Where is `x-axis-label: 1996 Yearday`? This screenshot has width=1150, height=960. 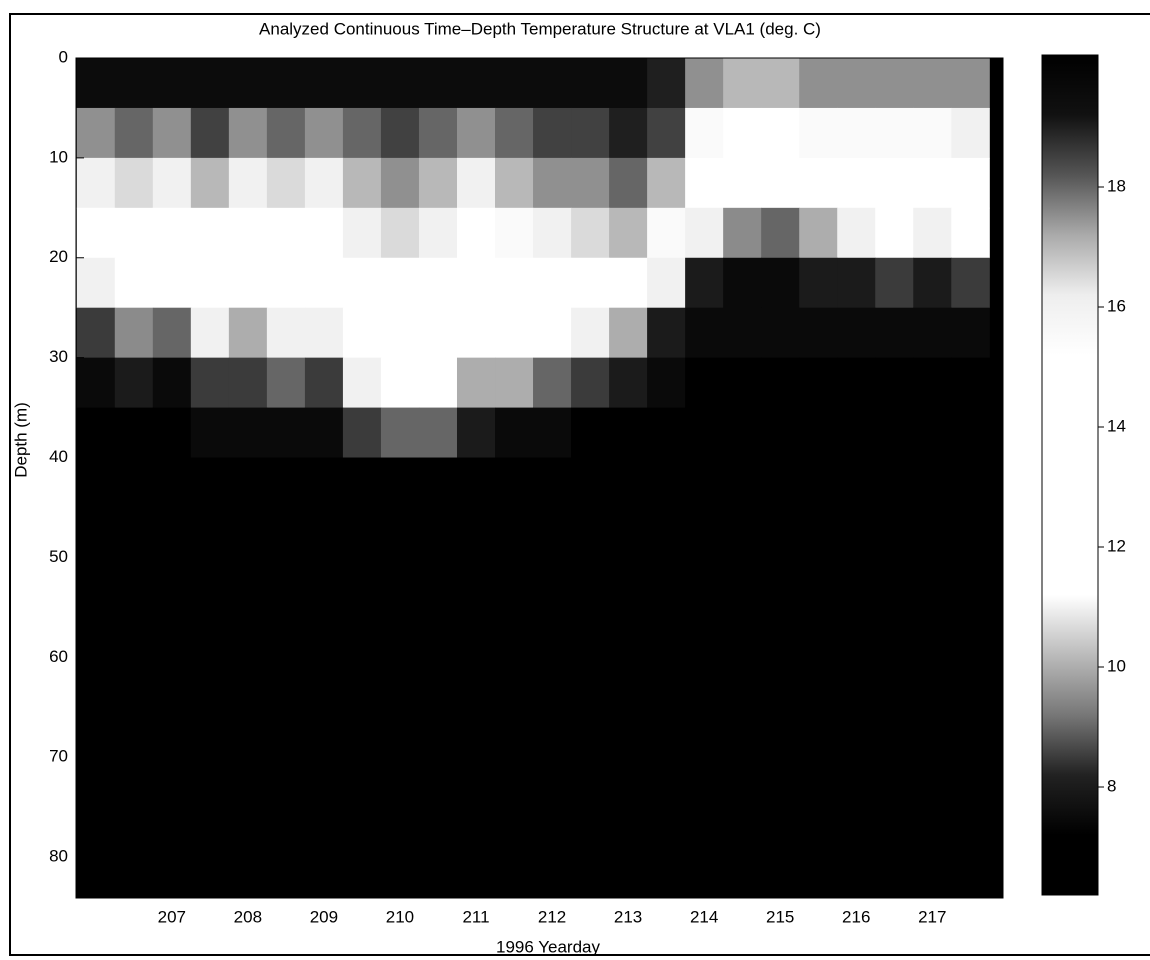
x-axis-label: 1996 Yearday is located at coordinates (548, 946).